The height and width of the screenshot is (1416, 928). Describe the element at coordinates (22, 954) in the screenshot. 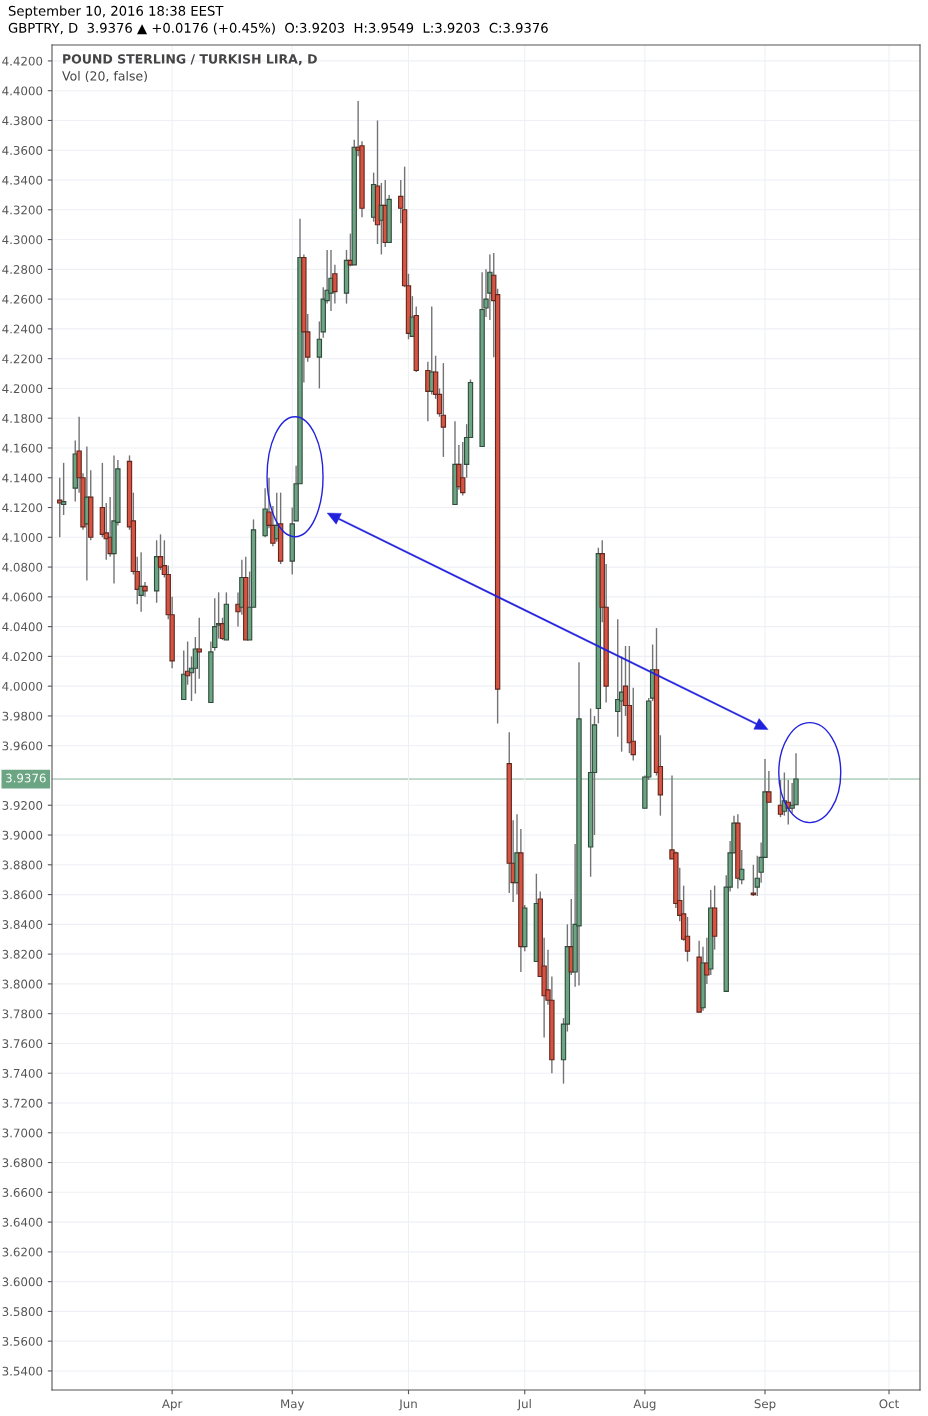

I see `y-tick-label: 3.8200` at that location.